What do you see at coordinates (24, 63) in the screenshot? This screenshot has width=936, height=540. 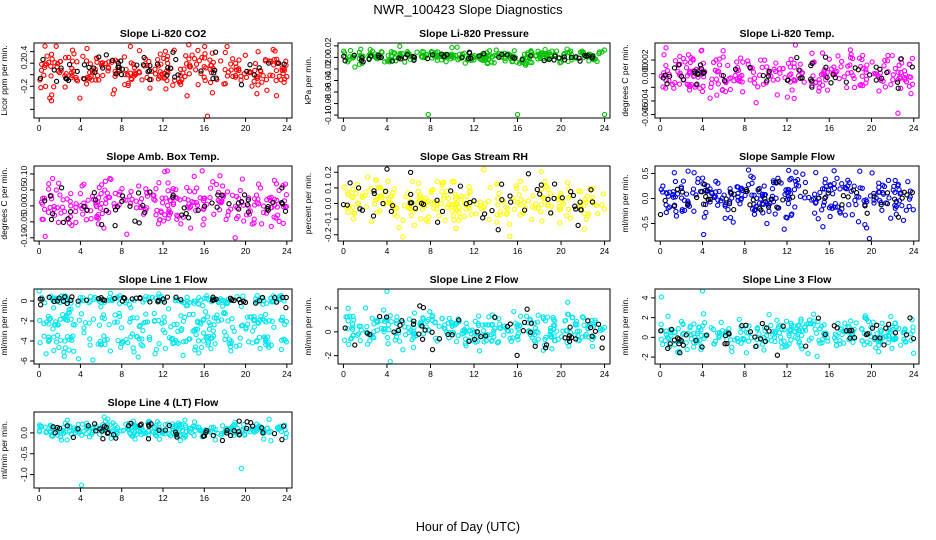 I see `y-tick-label: 0.2` at bounding box center [24, 63].